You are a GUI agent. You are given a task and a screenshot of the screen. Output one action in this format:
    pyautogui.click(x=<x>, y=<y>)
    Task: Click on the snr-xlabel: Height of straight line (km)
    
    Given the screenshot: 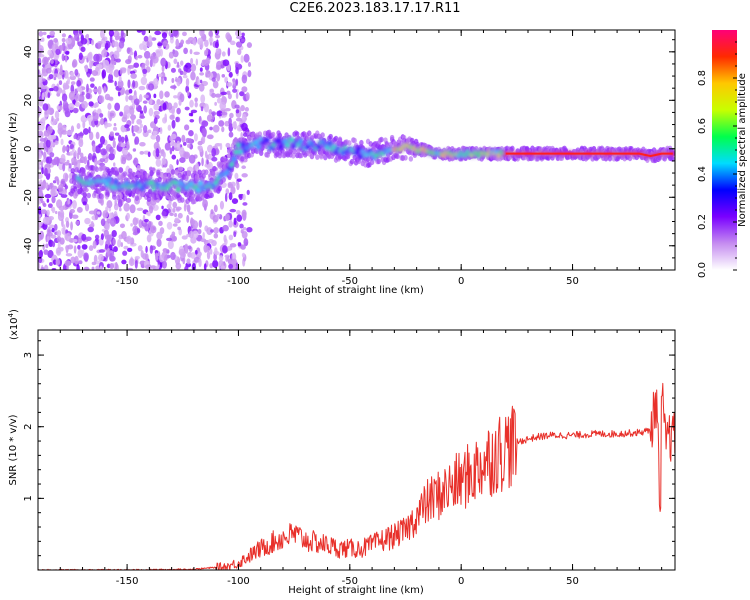 What is the action you would take?
    pyautogui.click(x=356, y=590)
    